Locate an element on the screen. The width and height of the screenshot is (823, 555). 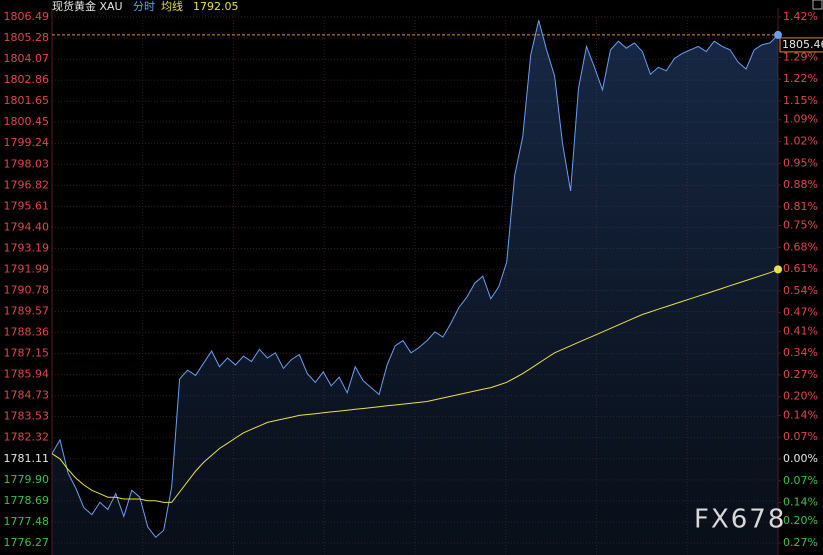
y2-tick-label: 1.15% is located at coordinates (800, 100).